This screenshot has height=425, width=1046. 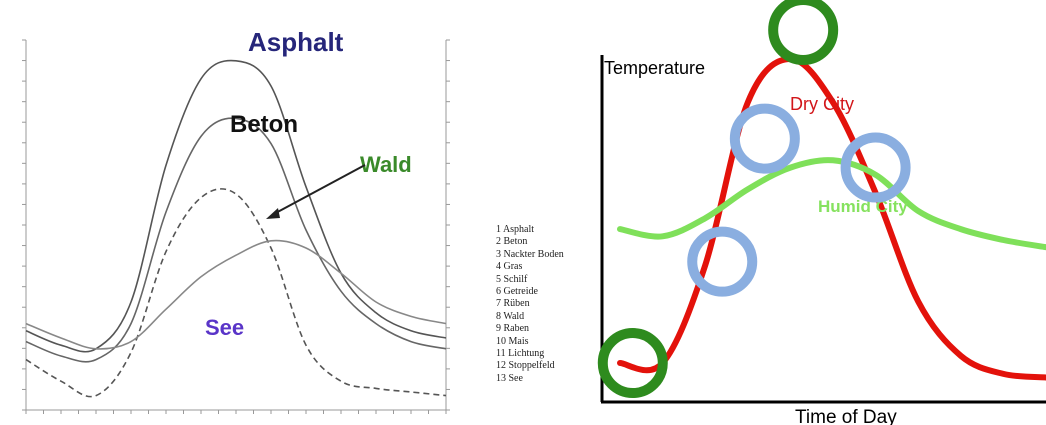 What do you see at coordinates (512, 341) in the screenshot?
I see `legend-item: 10 Mais` at bounding box center [512, 341].